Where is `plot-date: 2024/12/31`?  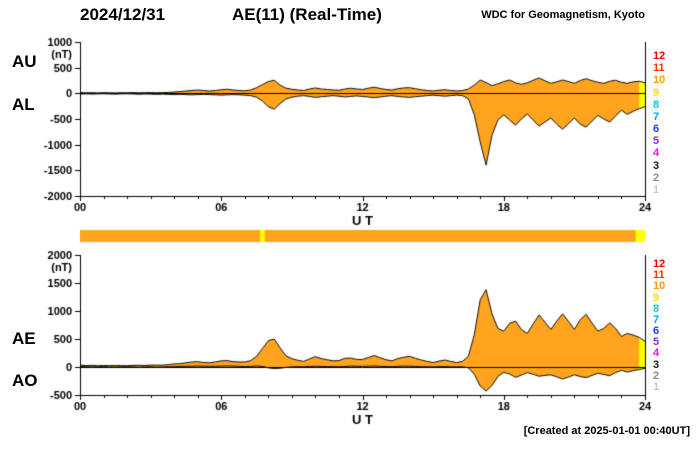
plot-date: 2024/12/31 is located at coordinates (123, 14).